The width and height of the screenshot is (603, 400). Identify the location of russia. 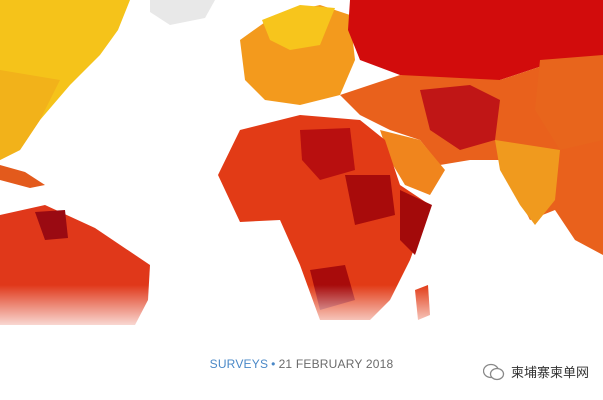
(475, 42).